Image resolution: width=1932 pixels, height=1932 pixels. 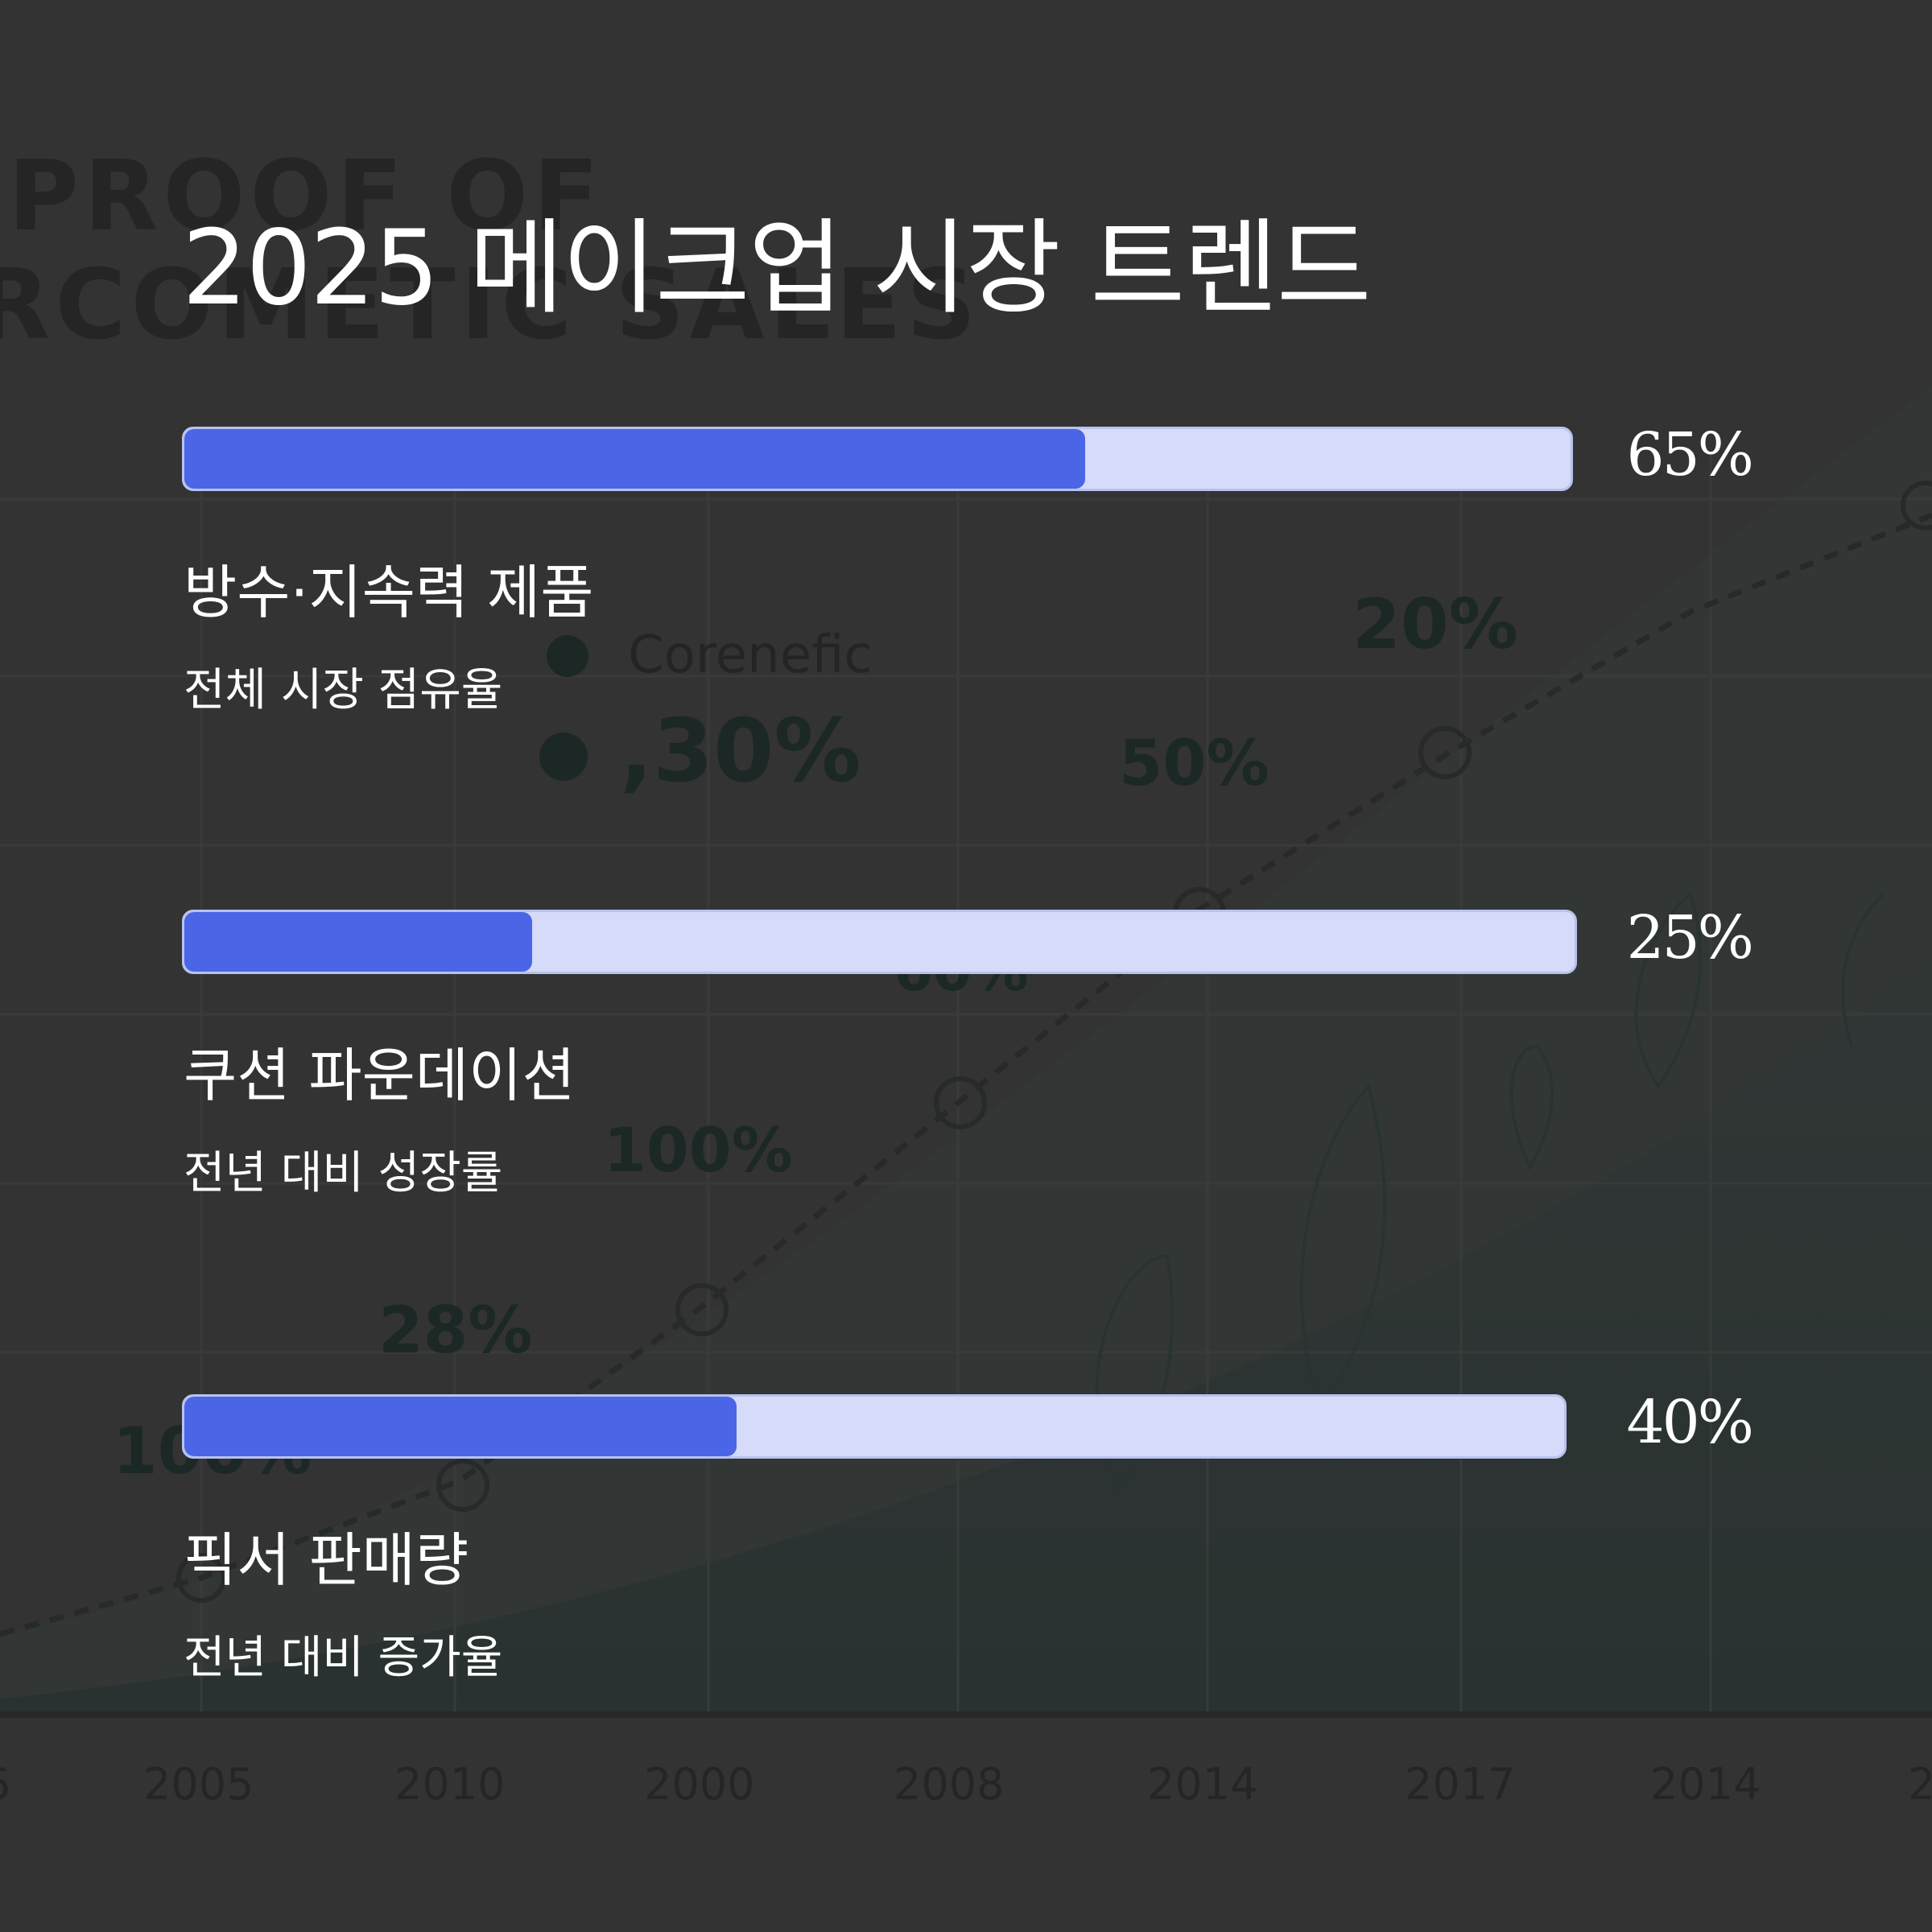 I want to click on background-label-50: 50%, so click(x=1194, y=764).